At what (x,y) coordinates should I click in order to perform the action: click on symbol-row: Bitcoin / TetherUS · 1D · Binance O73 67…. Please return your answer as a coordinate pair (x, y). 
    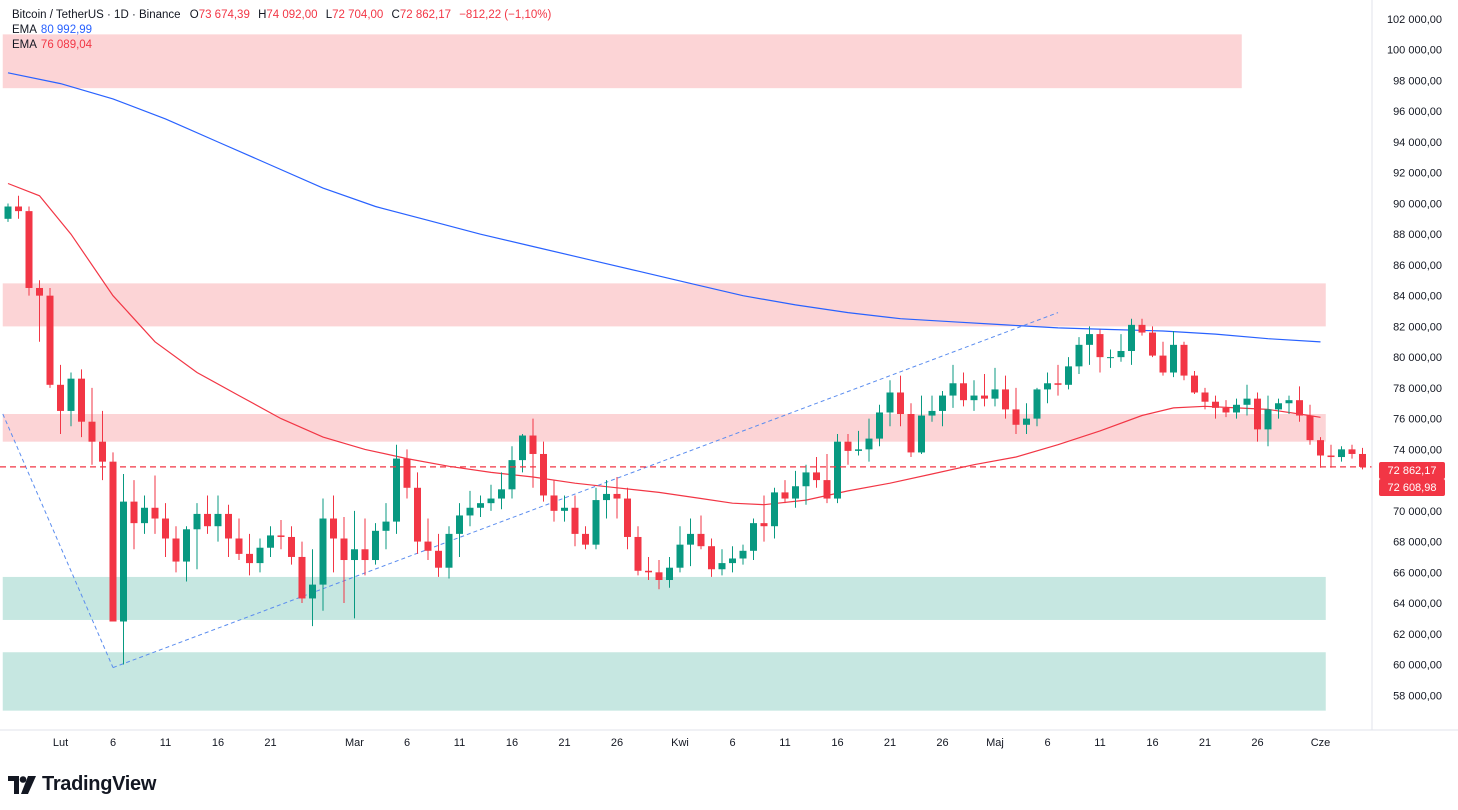
    Looking at the image, I should click on (281, 15).